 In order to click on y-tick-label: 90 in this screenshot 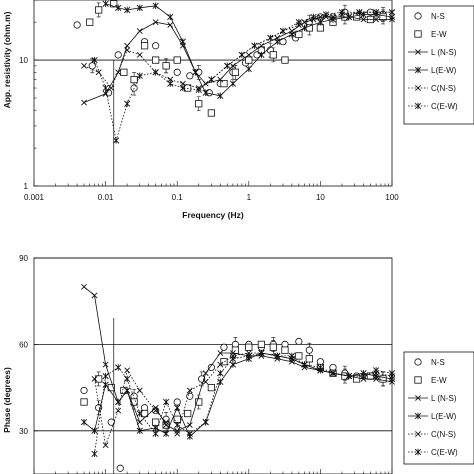, I will do `click(23, 258)`.